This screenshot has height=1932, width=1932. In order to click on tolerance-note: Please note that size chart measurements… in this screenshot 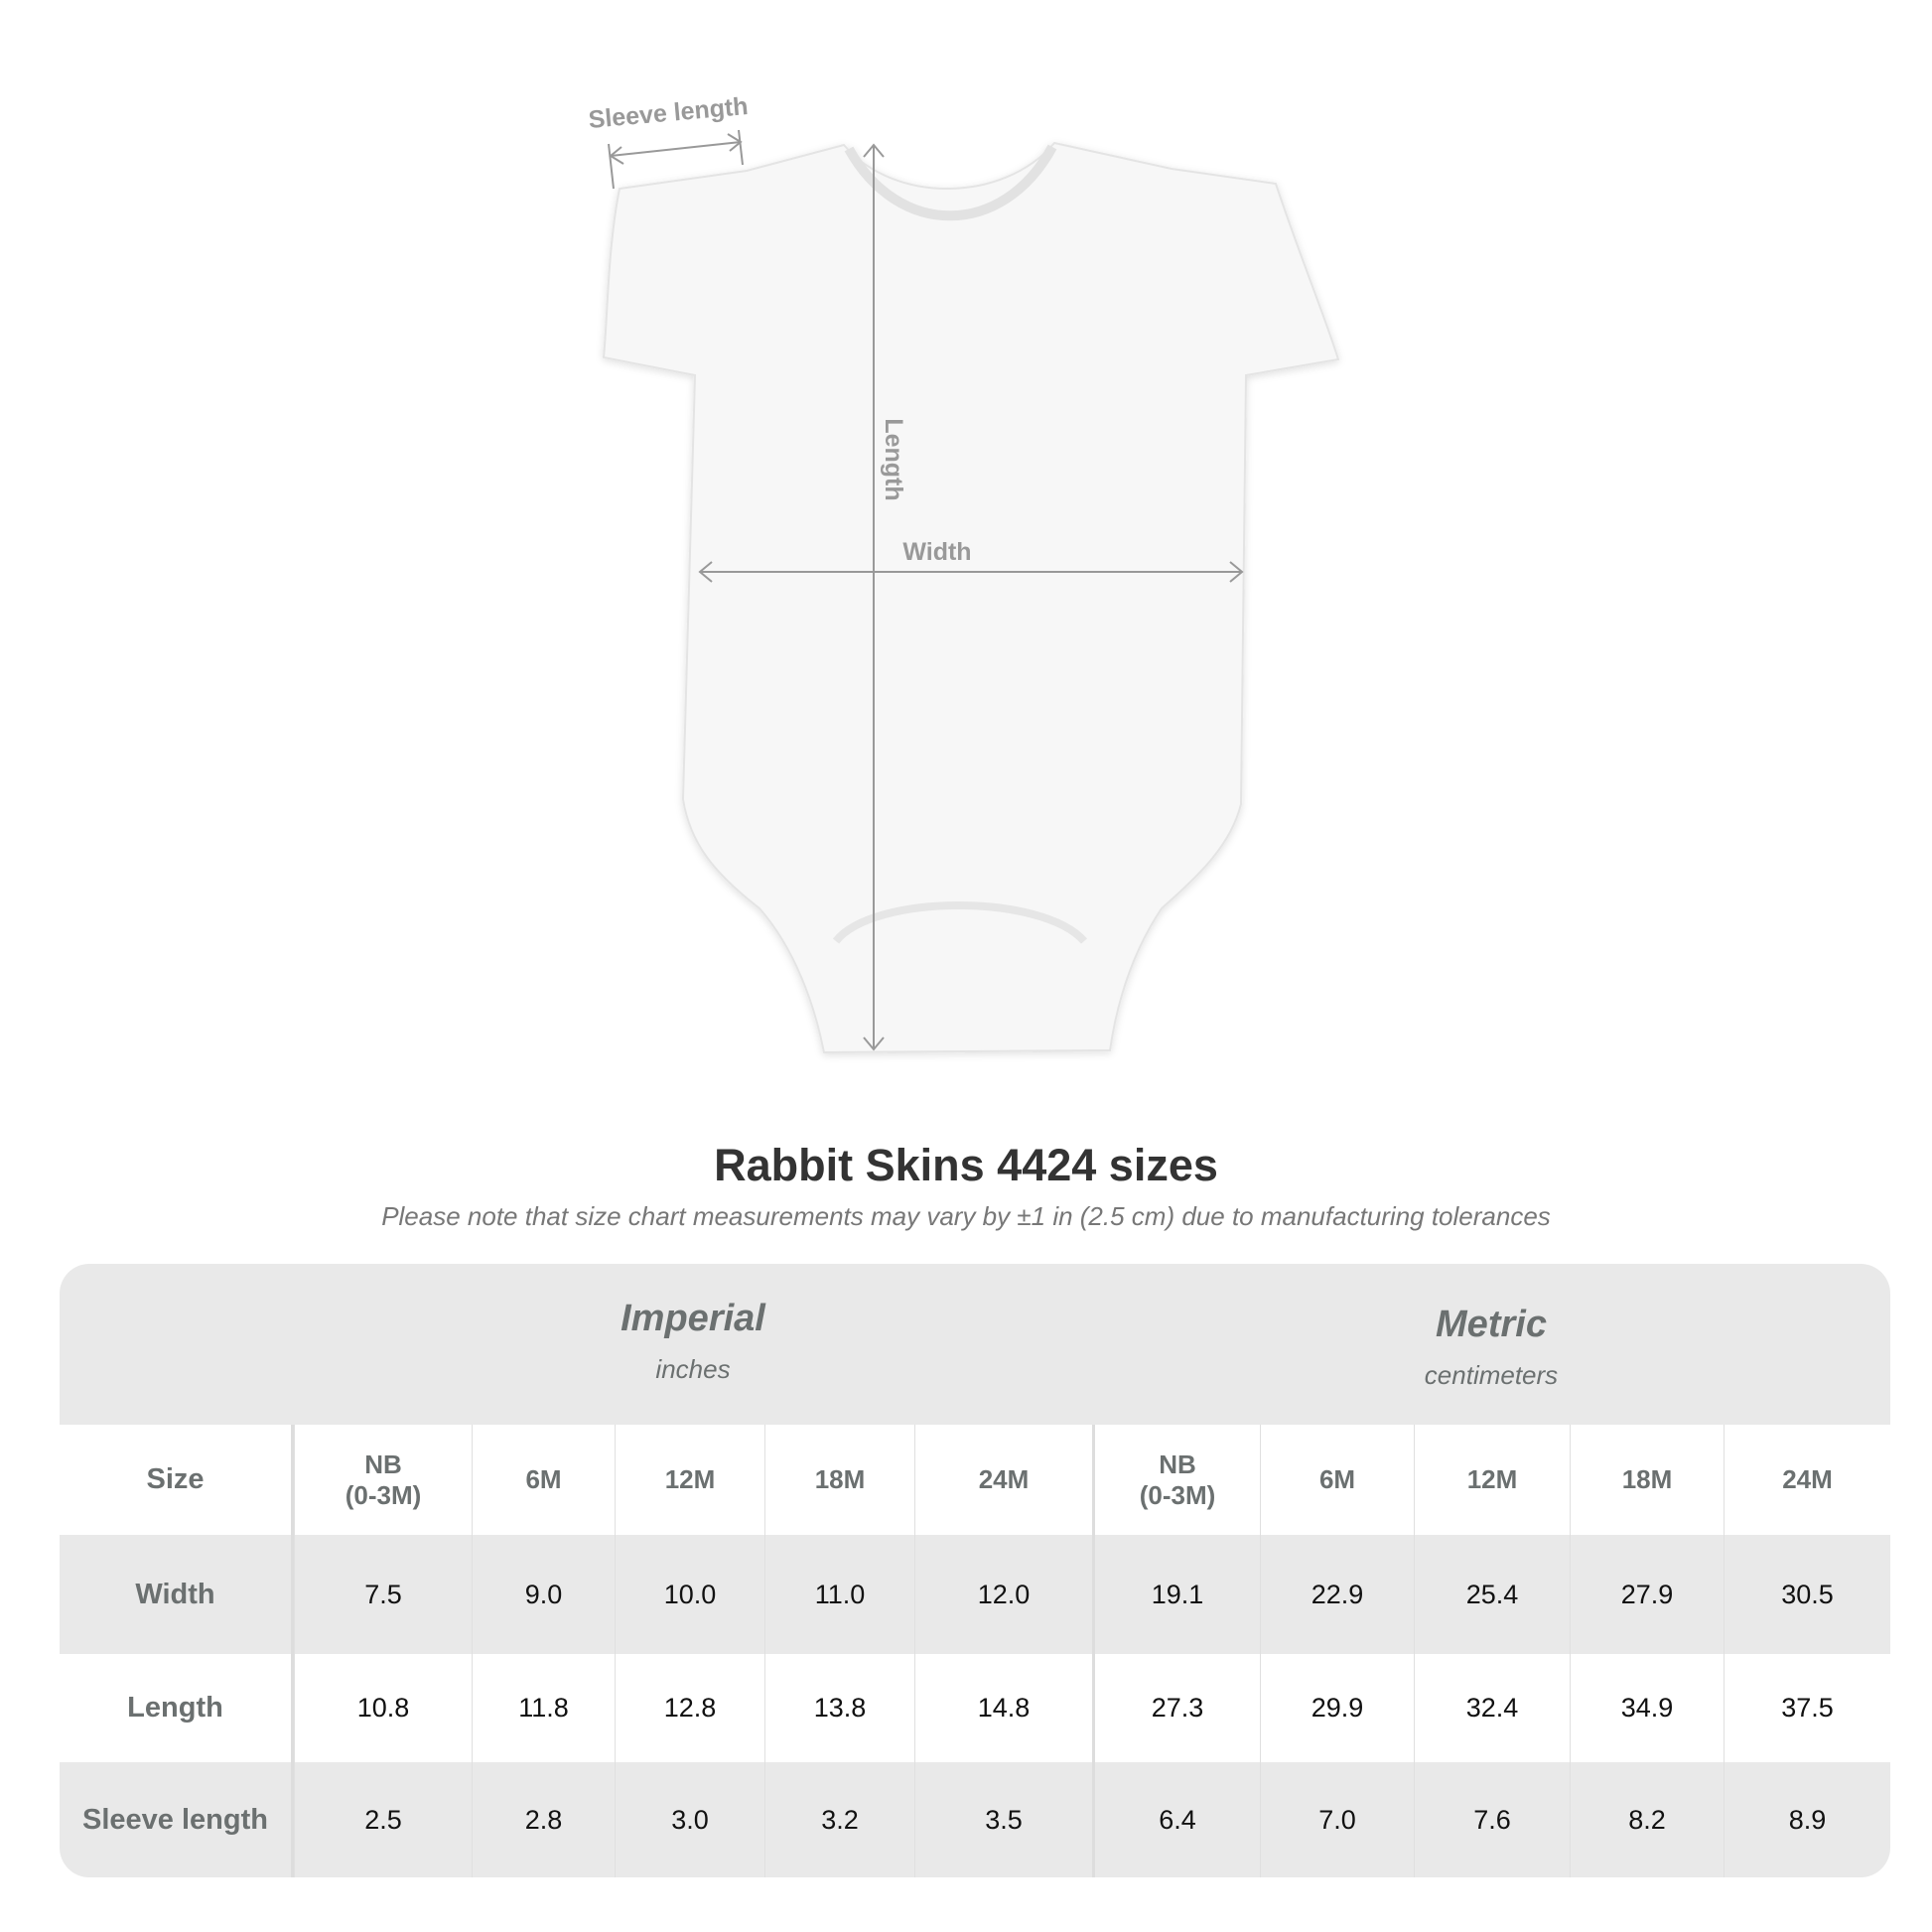, I will do `click(966, 1216)`.